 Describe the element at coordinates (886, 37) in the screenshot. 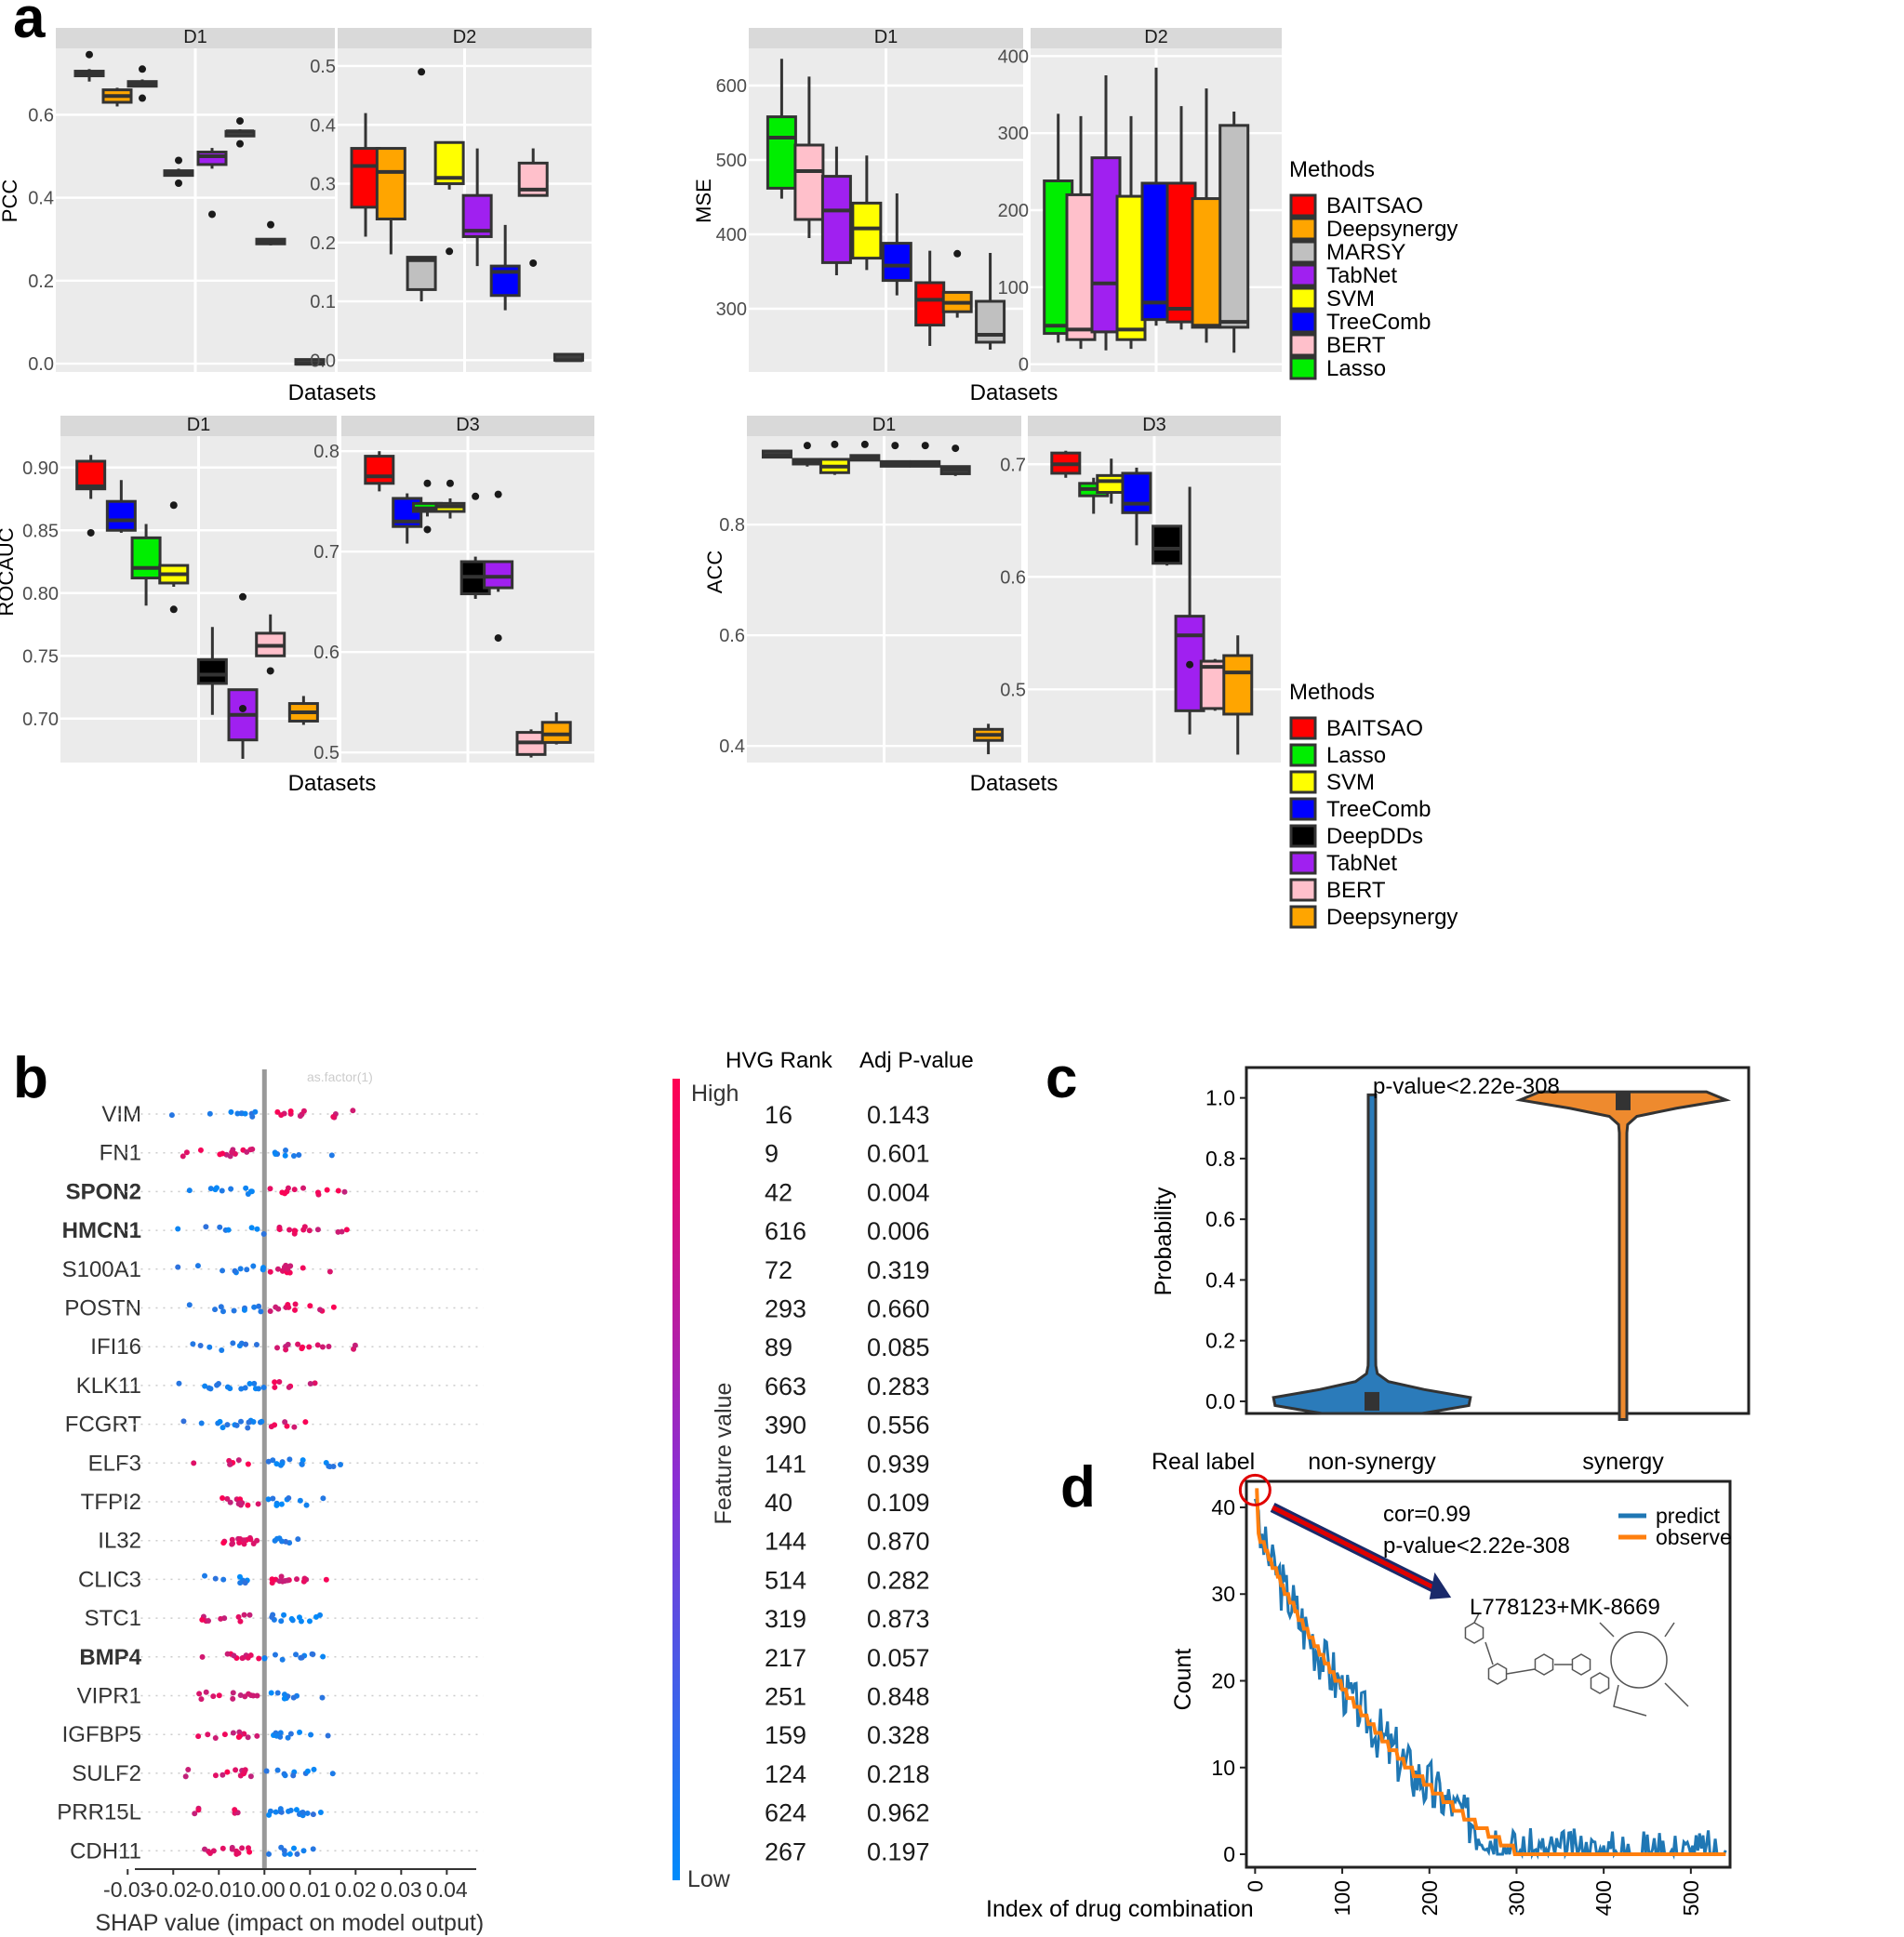

I see `facet-strip-label: D1` at that location.